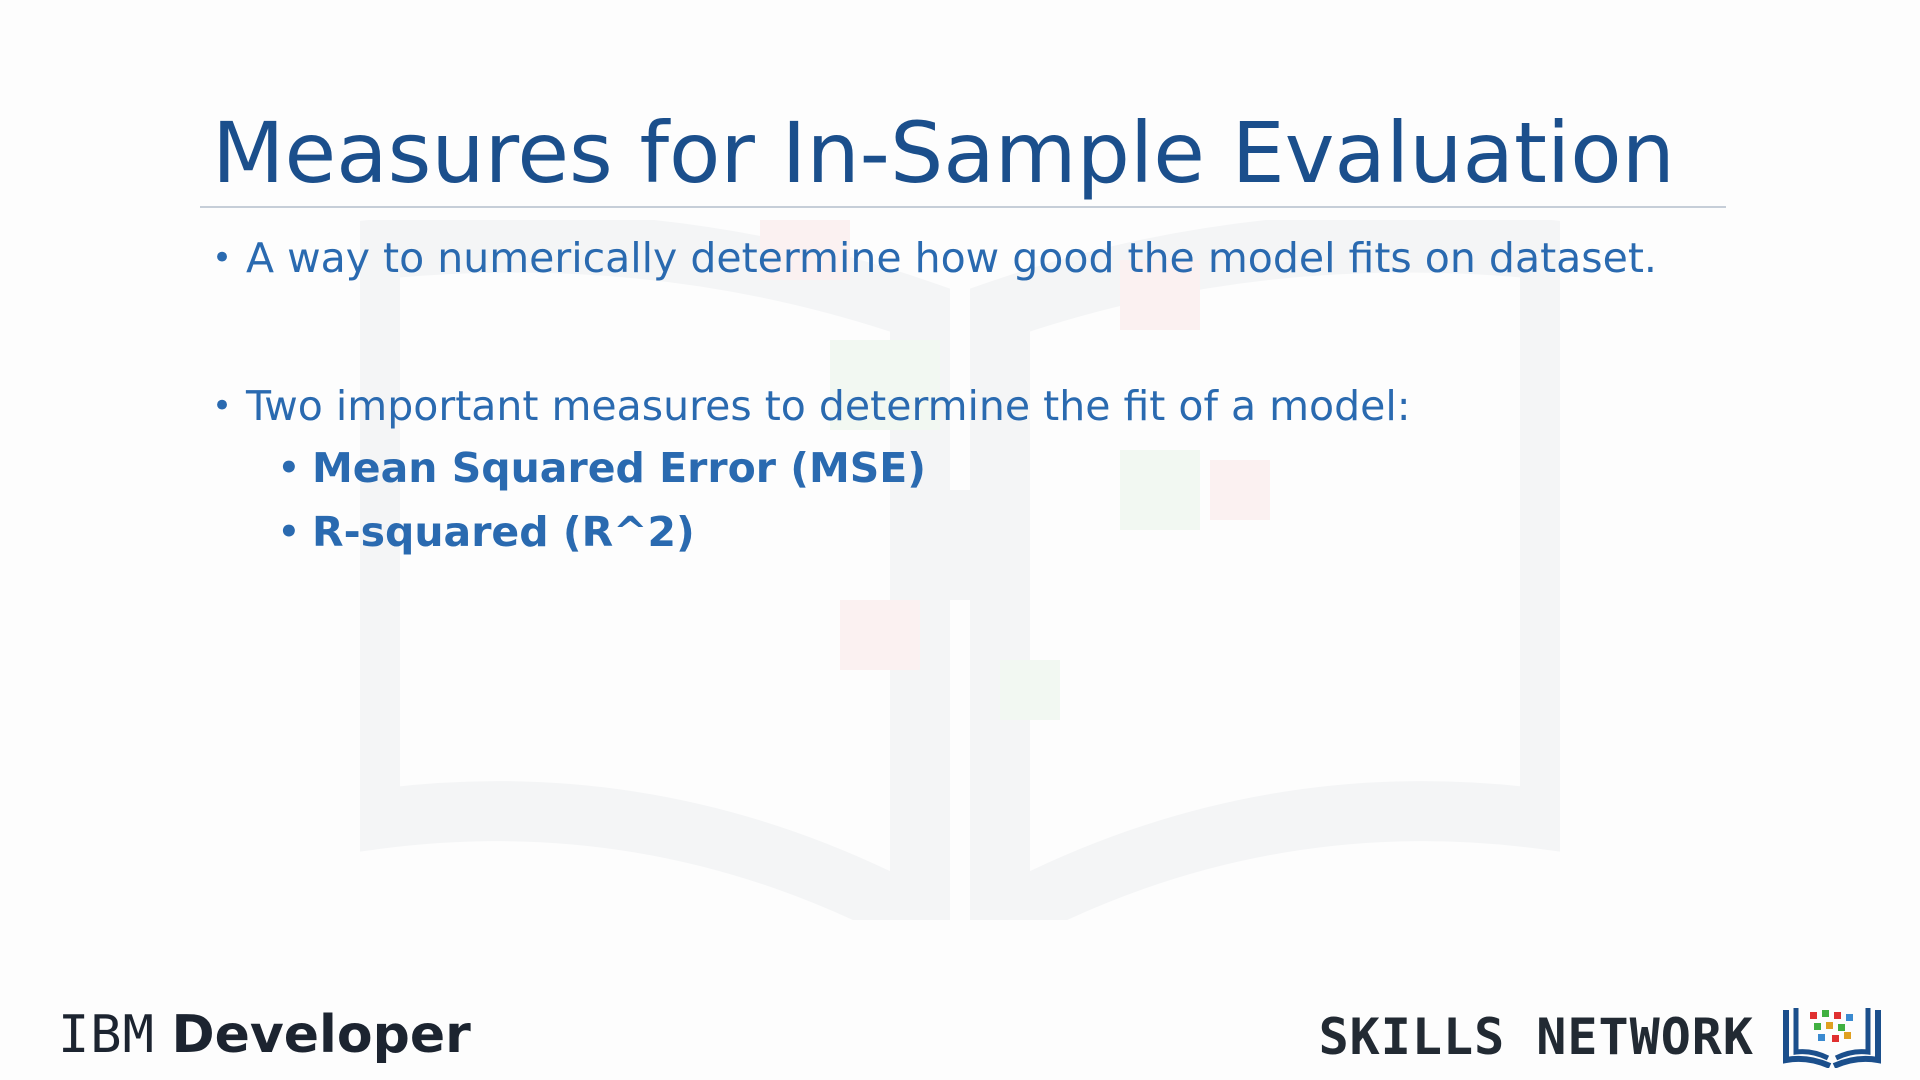  Describe the element at coordinates (619, 468) in the screenshot. I see `sub-bullet-text: Mean Squared Error (MSE)` at that location.